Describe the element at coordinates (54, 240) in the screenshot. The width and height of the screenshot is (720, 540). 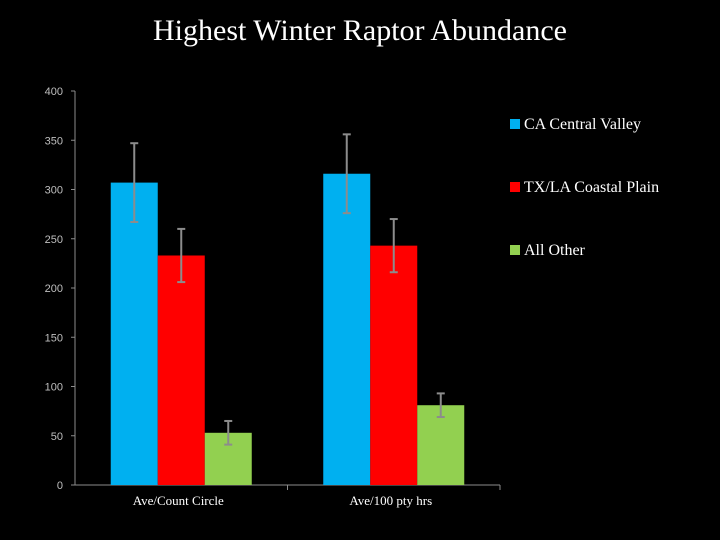
I see `y-tick-label: 250` at that location.